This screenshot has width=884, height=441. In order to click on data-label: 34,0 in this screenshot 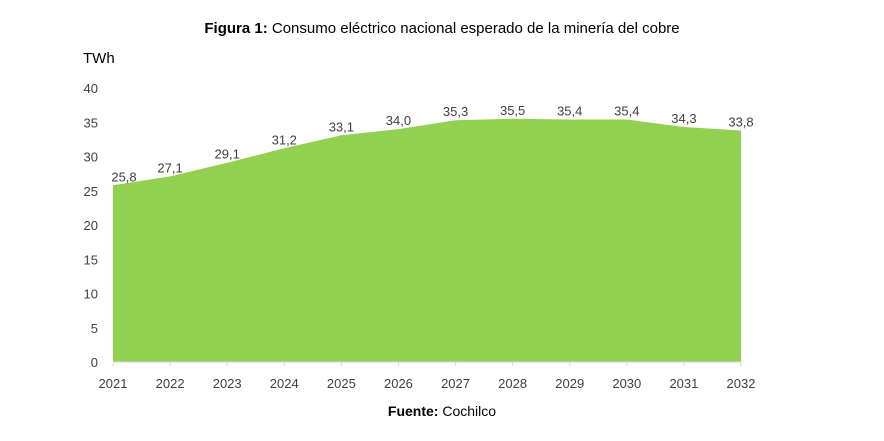, I will do `click(398, 120)`.